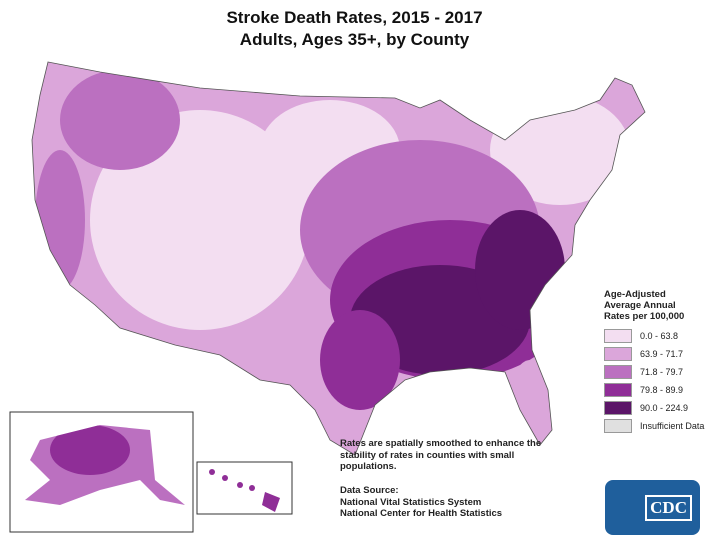 The height and width of the screenshot is (540, 709). Describe the element at coordinates (659, 336) in the screenshot. I see `legend-label: 0.0 - 63.8` at that location.